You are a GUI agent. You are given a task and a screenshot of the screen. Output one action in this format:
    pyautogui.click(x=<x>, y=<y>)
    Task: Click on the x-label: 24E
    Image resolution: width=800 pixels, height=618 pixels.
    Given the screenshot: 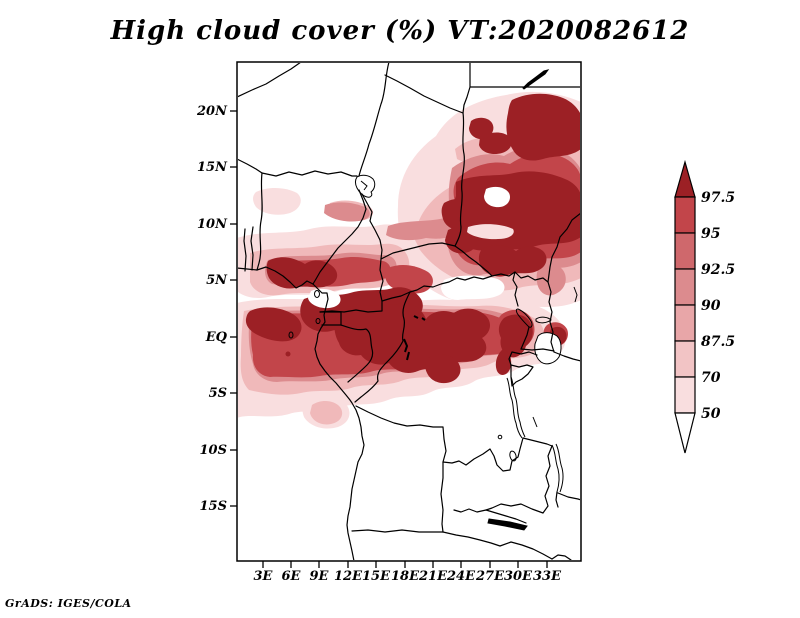 What is the action you would take?
    pyautogui.click(x=461, y=576)
    